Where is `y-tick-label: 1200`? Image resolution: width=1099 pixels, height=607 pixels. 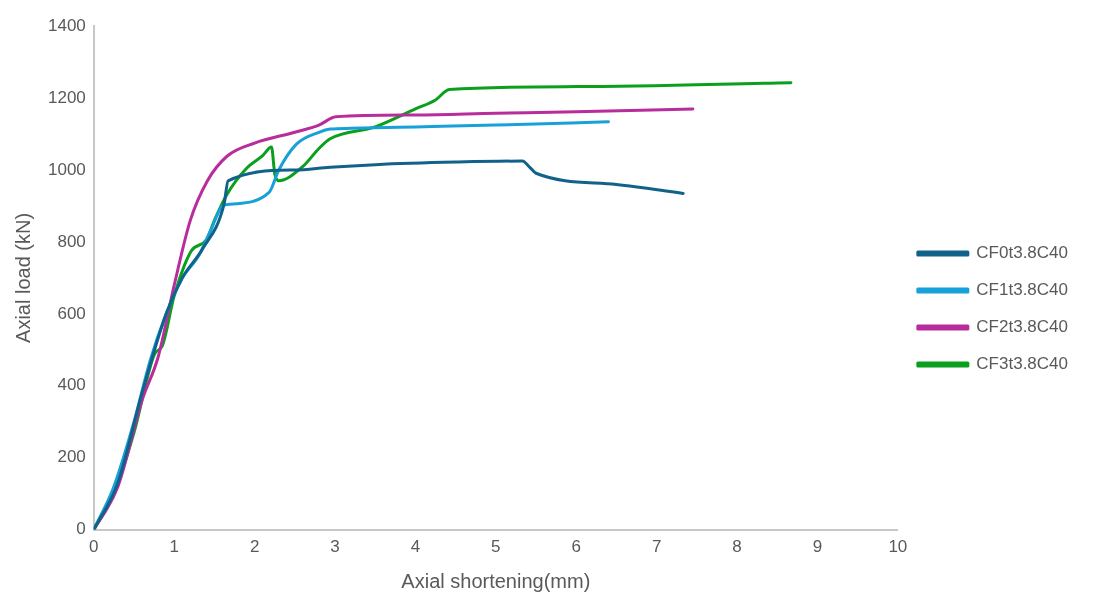 y-tick-label: 1200 is located at coordinates (66, 97).